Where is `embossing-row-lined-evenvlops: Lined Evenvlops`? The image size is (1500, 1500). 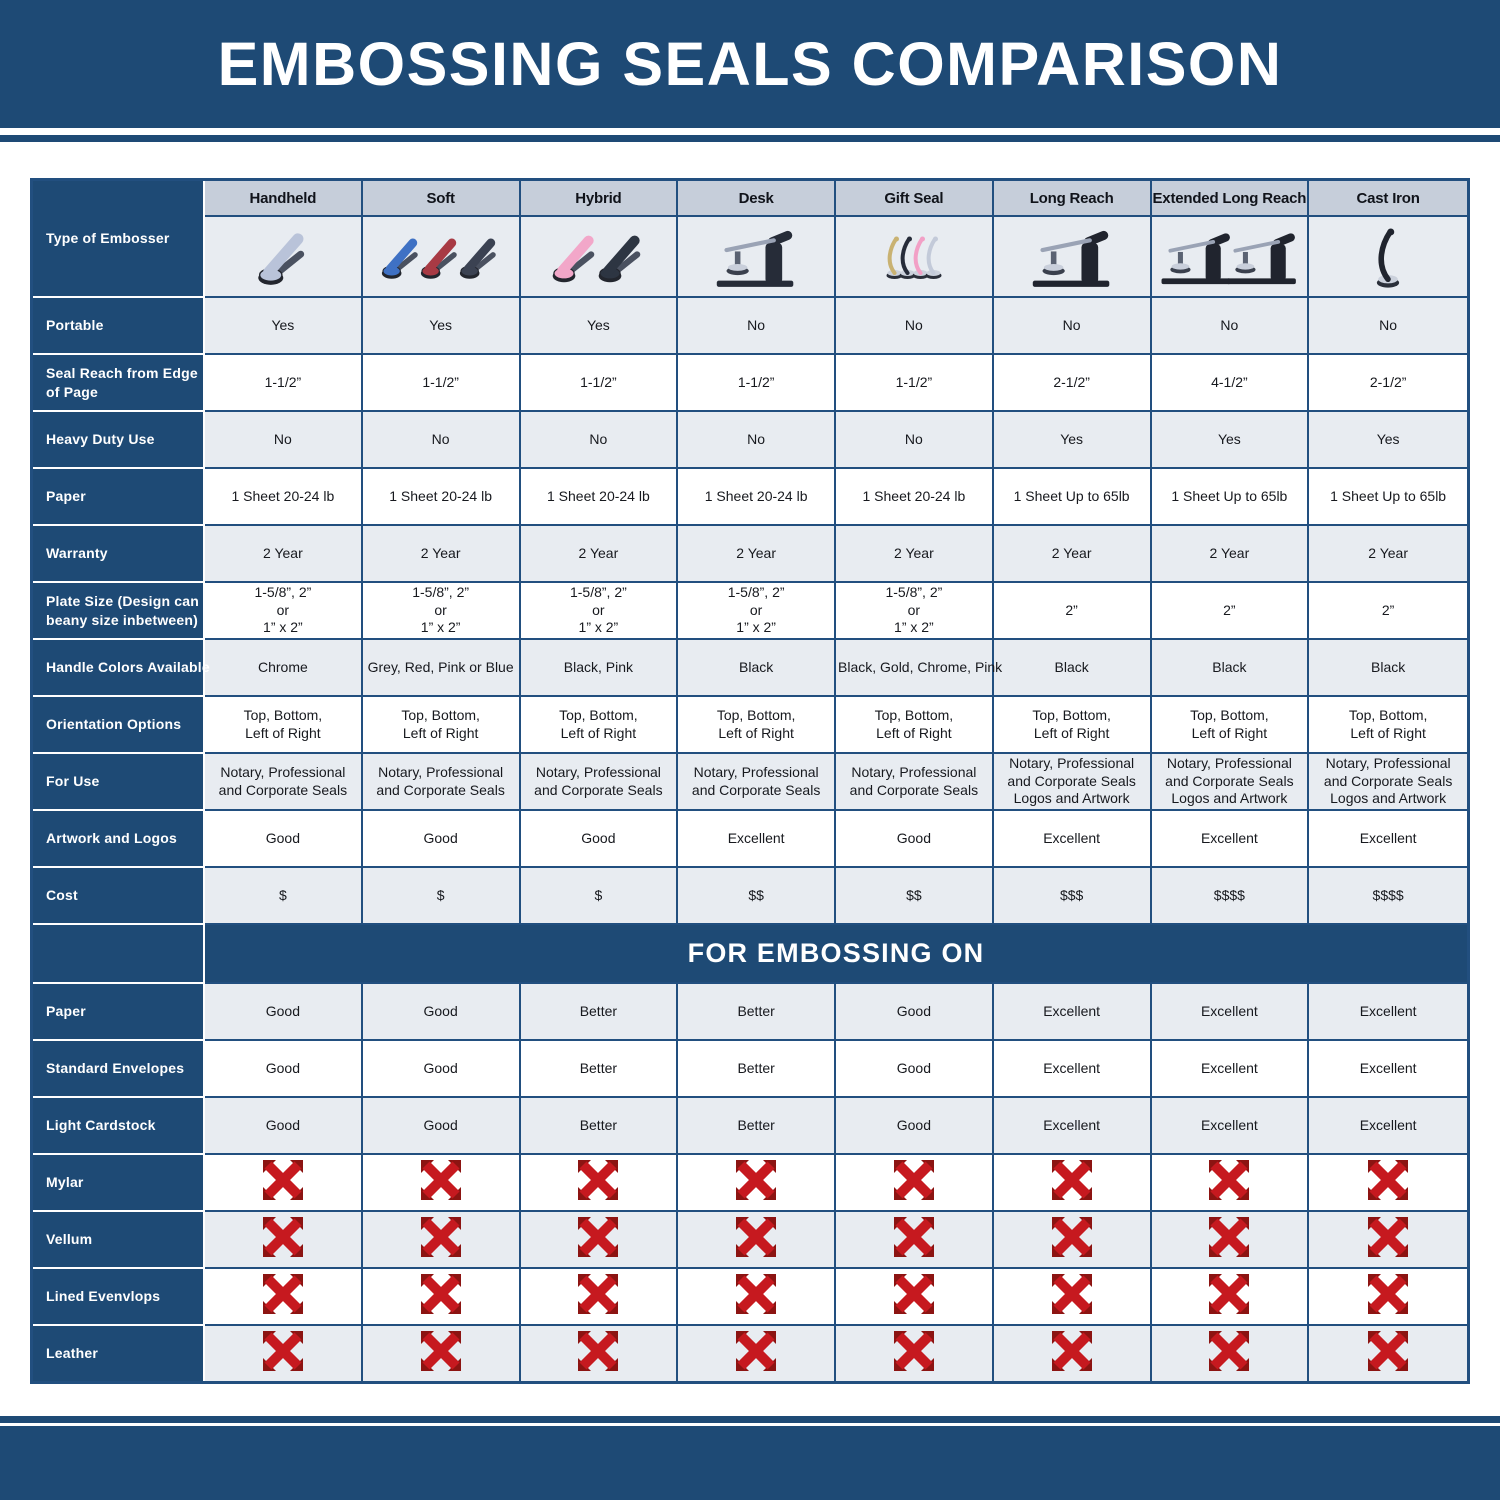
embossing-row-lined-evenvlops: Lined Evenvlops is located at coordinates (750, 1297).